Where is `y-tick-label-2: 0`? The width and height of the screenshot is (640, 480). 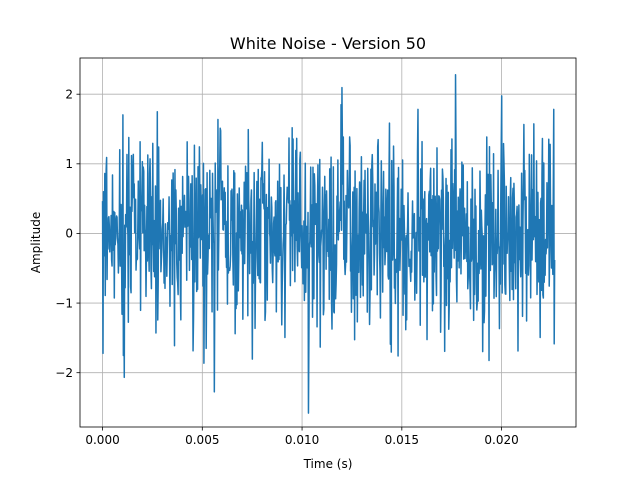 y-tick-label-2: 0 is located at coordinates (69, 234).